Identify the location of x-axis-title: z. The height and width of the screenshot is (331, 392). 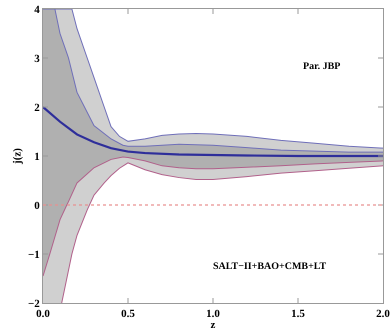
(213, 325).